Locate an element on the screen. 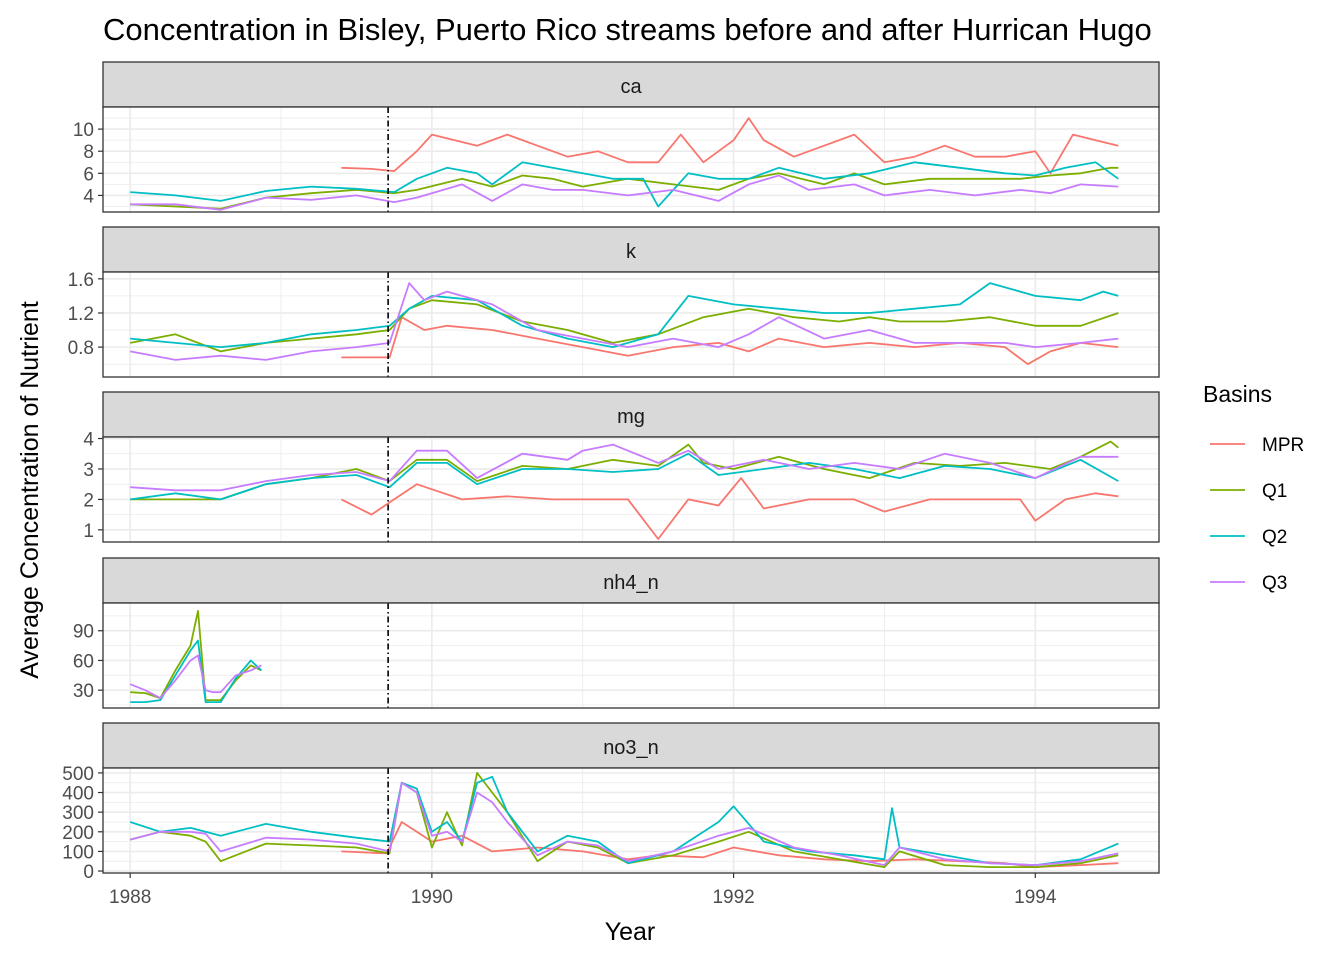  facet-strip-label: mg is located at coordinates (631, 417).